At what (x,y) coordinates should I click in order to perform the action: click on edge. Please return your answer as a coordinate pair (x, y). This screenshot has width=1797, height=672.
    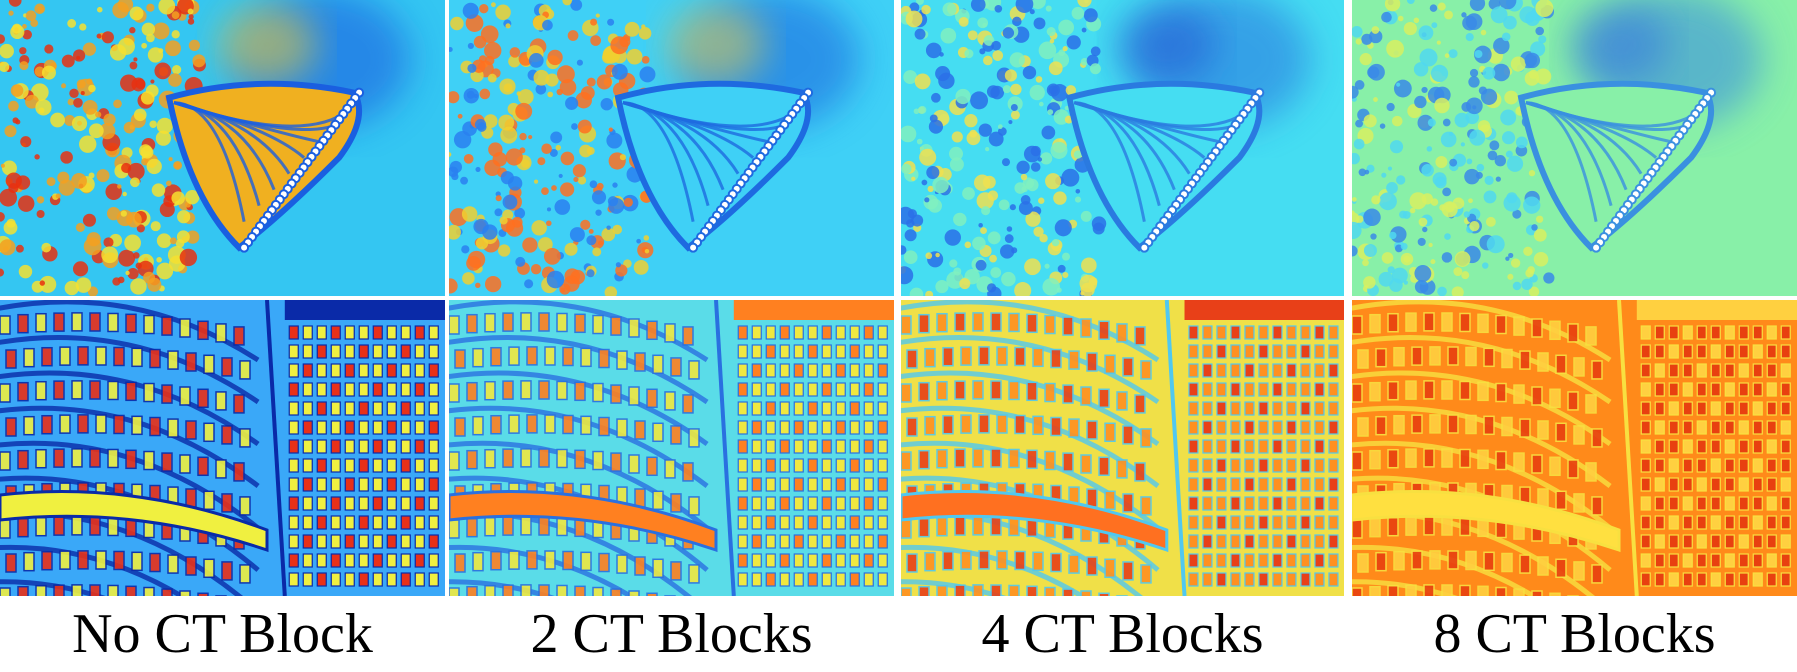
    Looking at the image, I should click on (1175, 448).